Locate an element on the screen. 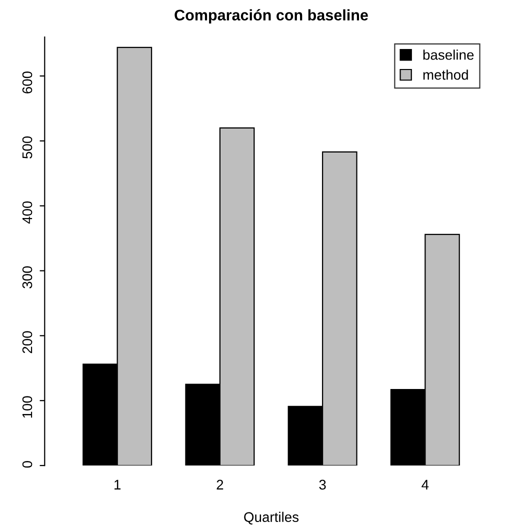  legend-label: method is located at coordinates (445, 75).